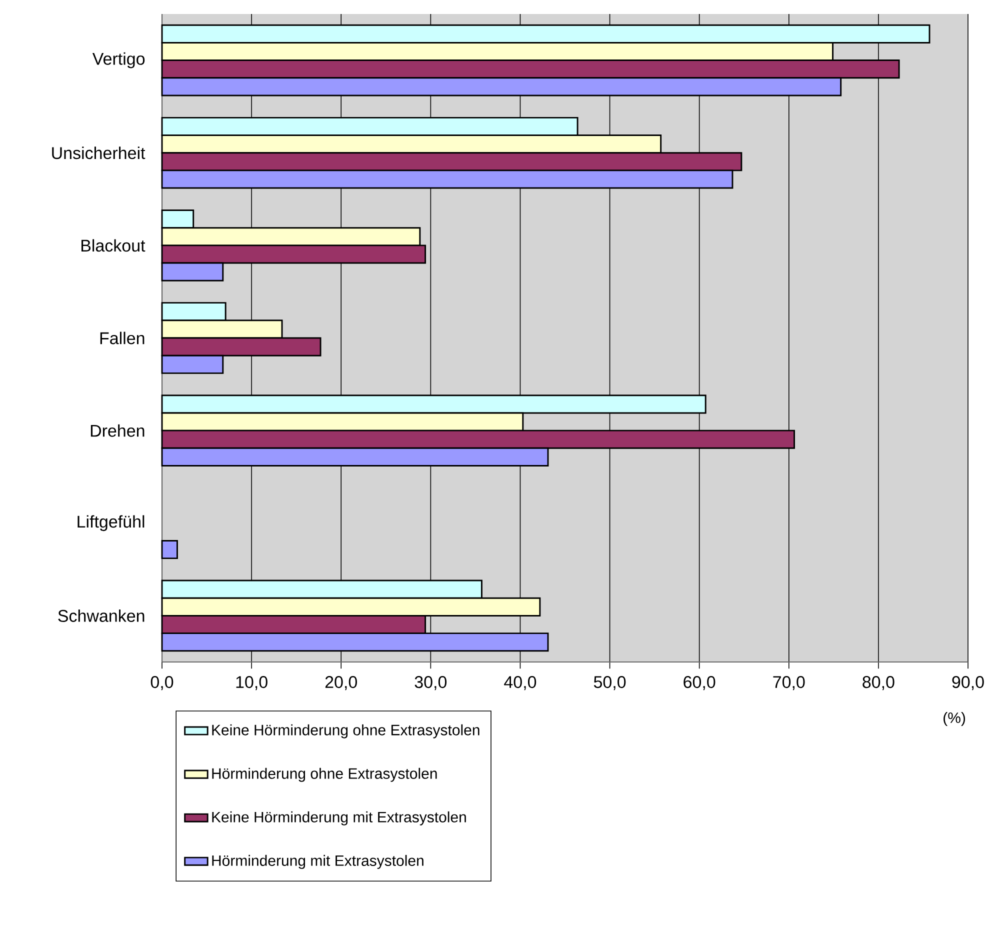 This screenshot has width=998, height=926. What do you see at coordinates (339, 818) in the screenshot?
I see `legend-label: Keine Hörminderung mit Extrasystolen` at bounding box center [339, 818].